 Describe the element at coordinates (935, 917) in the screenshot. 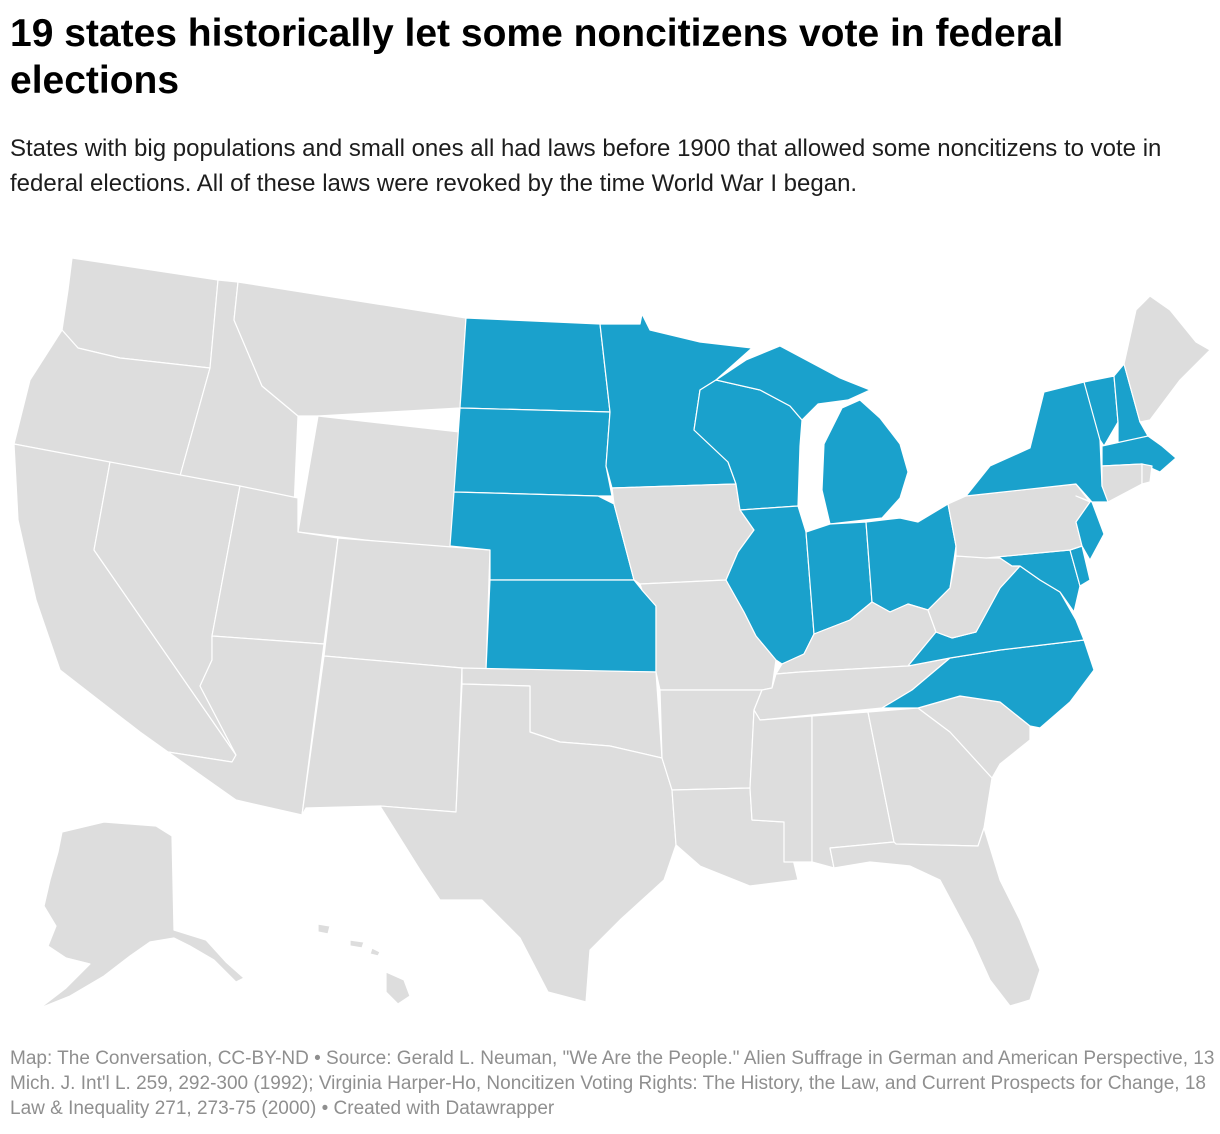

I see `state-florida` at that location.